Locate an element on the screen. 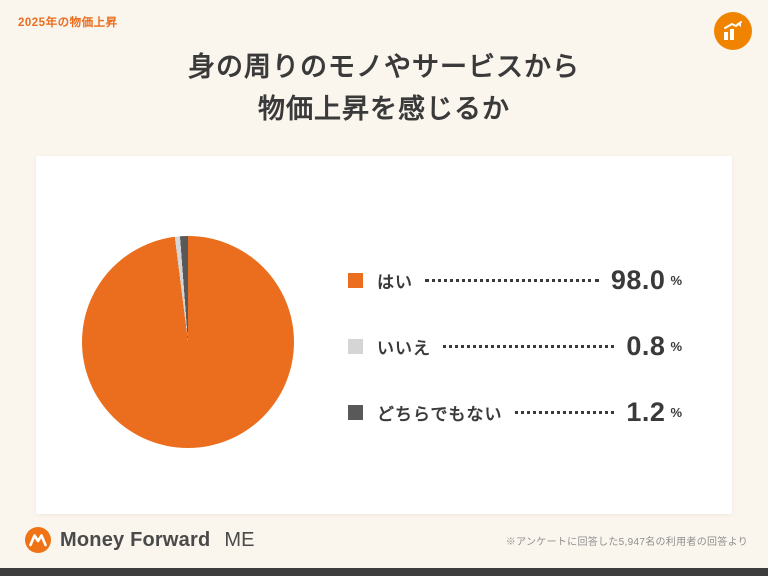 The width and height of the screenshot is (768, 576). page-title: 身の周りのモノやサービスから 物価上昇を感じるか is located at coordinates (384, 88).